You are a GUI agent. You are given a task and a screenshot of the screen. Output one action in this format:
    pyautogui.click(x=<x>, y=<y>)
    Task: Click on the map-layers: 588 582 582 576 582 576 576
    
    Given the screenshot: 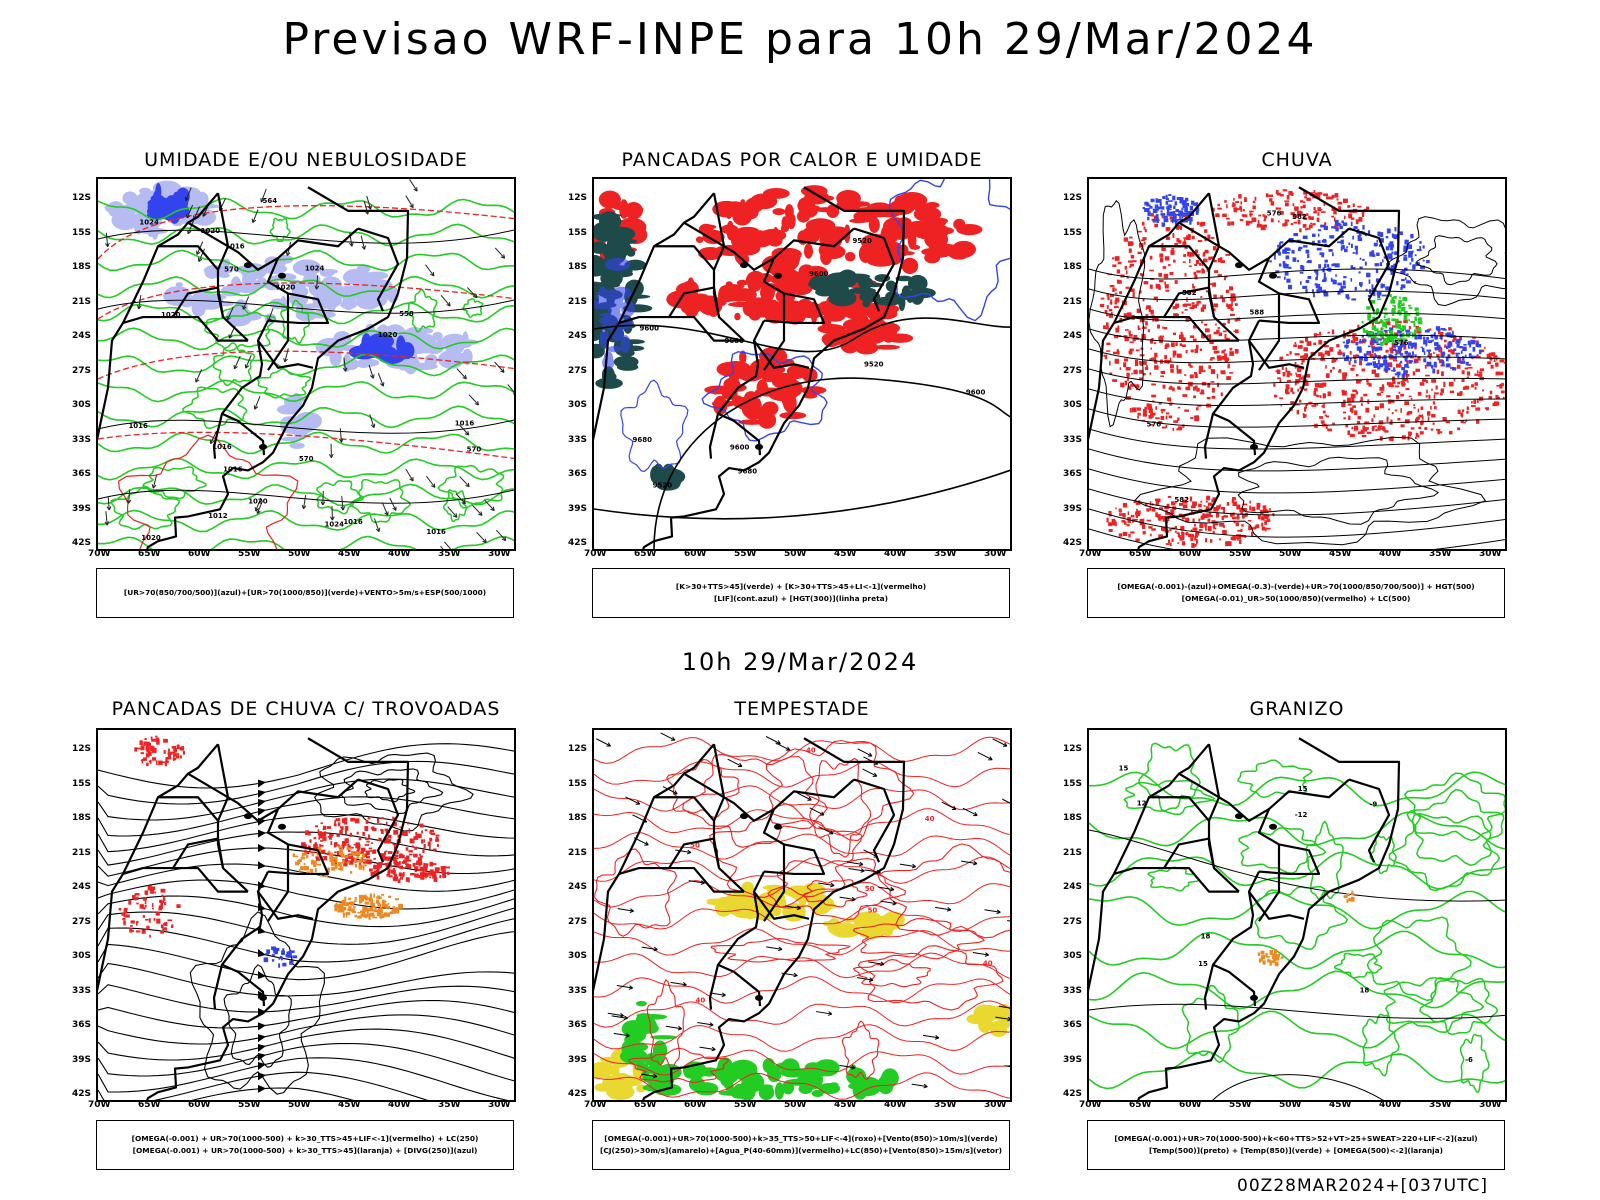 What is the action you would take?
    pyautogui.click(x=1297, y=367)
    